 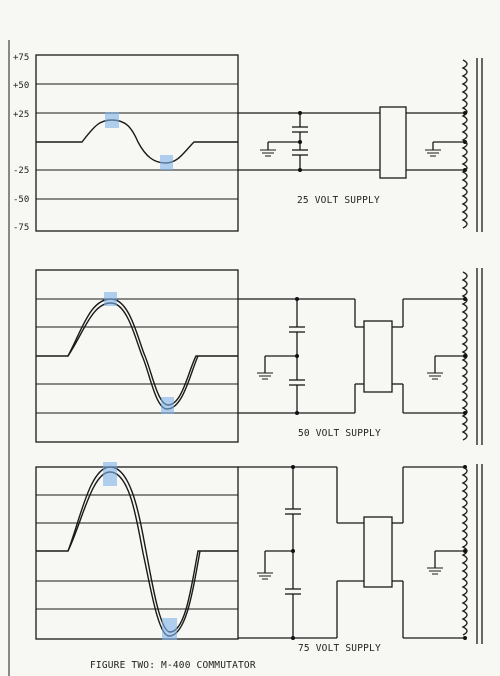 I want to click on y-label-plus-50: +50, so click(x=21, y=86).